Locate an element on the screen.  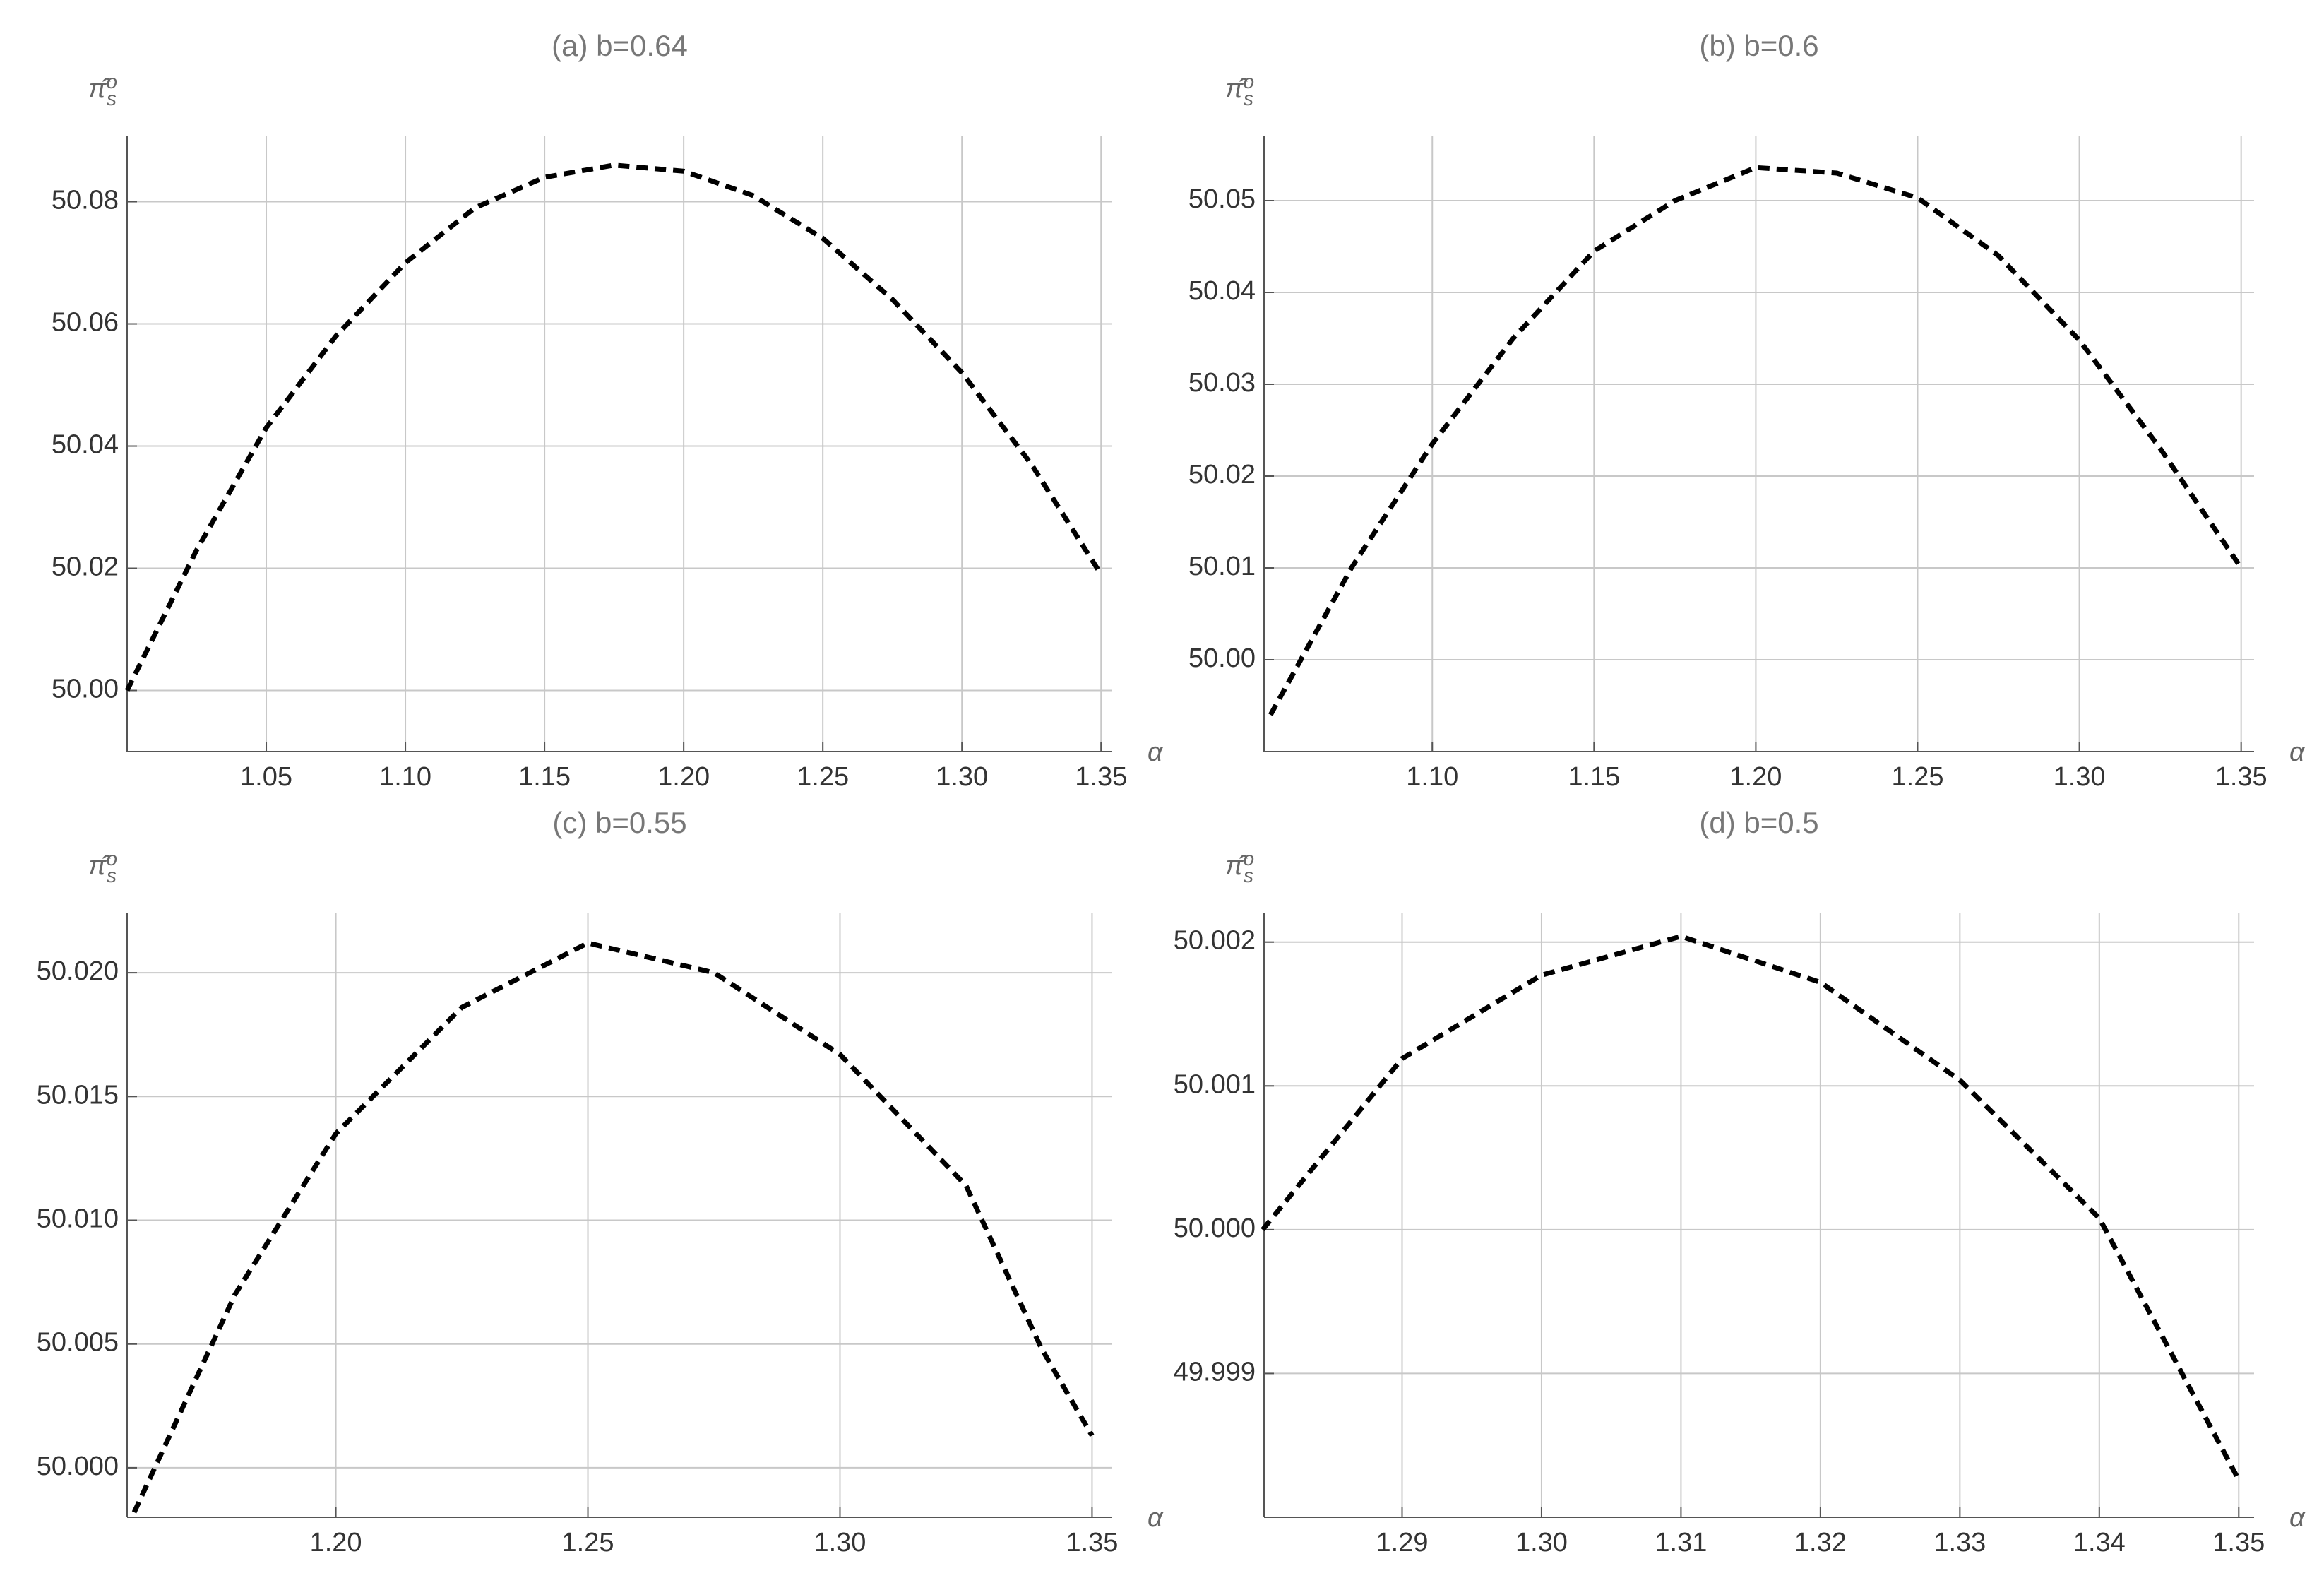
y-tick-label: 50.01 is located at coordinates (1222, 566).